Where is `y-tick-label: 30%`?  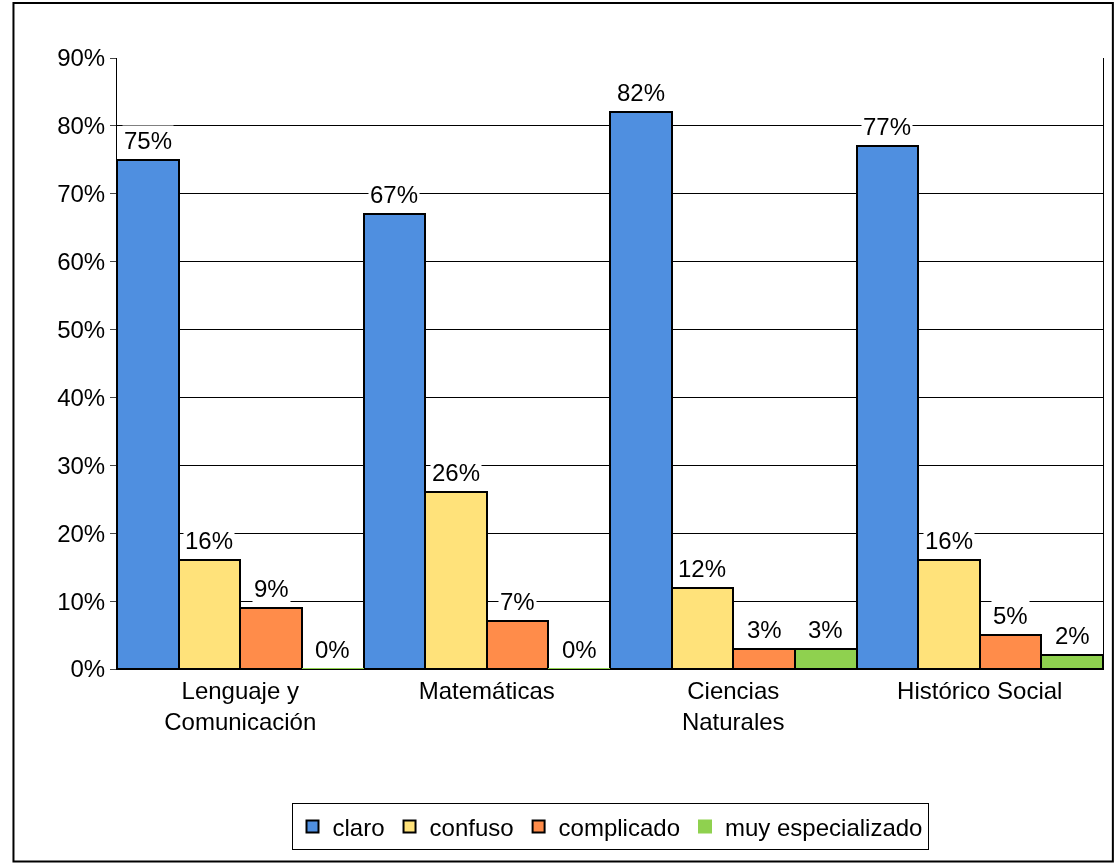 y-tick-label: 30% is located at coordinates (81, 465).